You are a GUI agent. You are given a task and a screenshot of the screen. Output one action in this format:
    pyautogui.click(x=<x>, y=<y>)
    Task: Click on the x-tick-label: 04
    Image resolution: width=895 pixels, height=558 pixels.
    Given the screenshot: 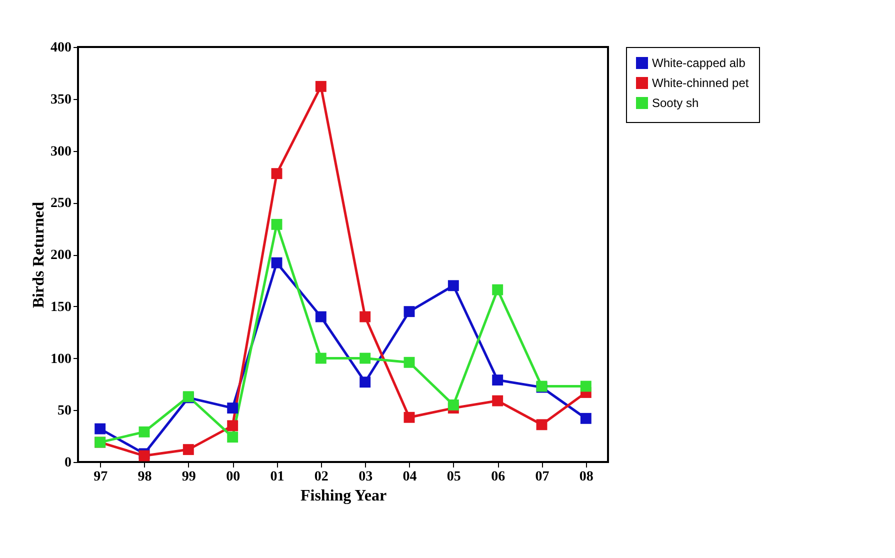 What is the action you would take?
    pyautogui.click(x=409, y=477)
    